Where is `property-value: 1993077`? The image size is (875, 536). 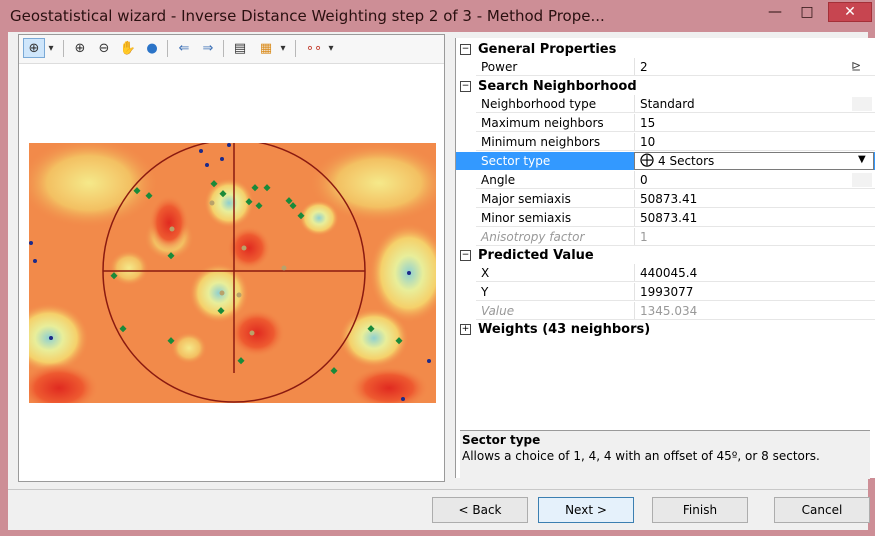 property-value: 1993077 is located at coordinates (667, 292).